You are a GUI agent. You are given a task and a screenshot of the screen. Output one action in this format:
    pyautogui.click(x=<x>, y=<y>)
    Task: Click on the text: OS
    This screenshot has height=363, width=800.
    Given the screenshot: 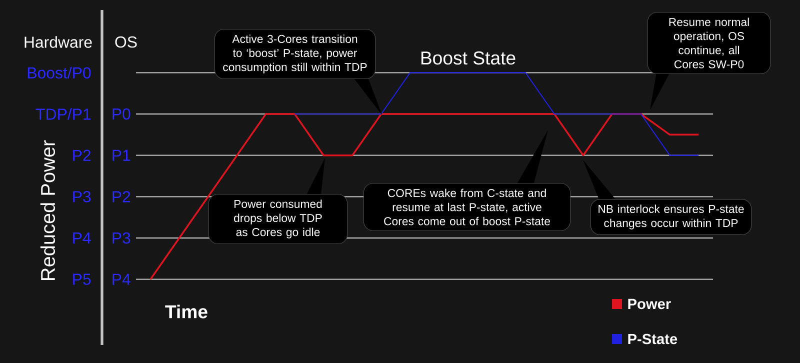 What is the action you would take?
    pyautogui.click(x=126, y=42)
    